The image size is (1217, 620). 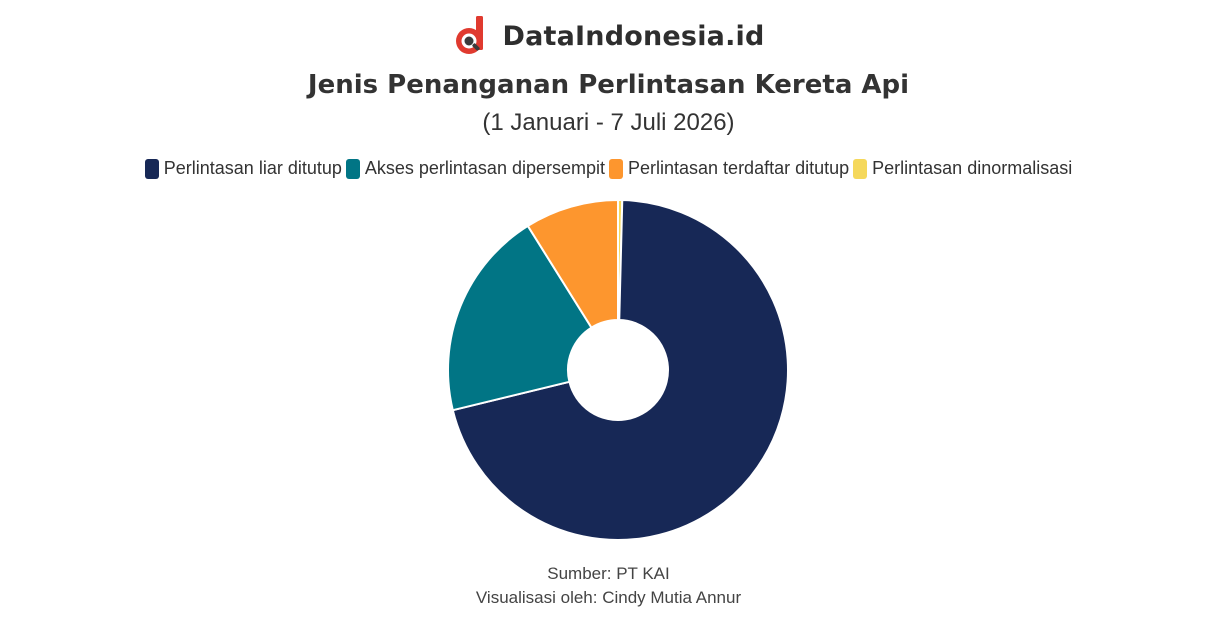 I want to click on credit-text: Visualisasi oleh: Cindy Mutia Annur, so click(x=608, y=597).